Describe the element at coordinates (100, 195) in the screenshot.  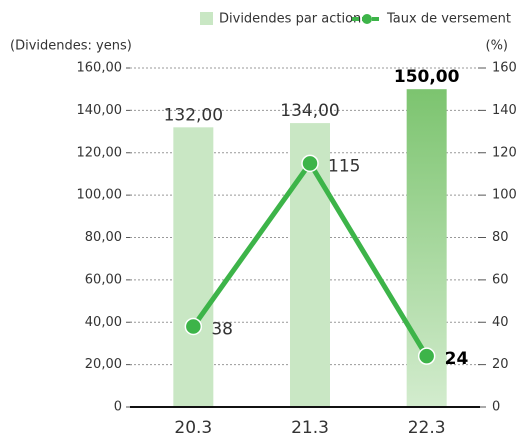
I see `y-tick-label: 100,00` at that location.